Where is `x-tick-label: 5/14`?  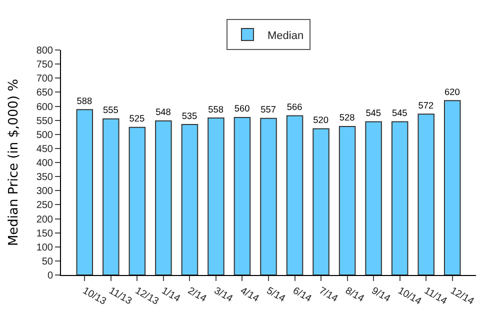 x-tick-label: 5/14 is located at coordinates (276, 295).